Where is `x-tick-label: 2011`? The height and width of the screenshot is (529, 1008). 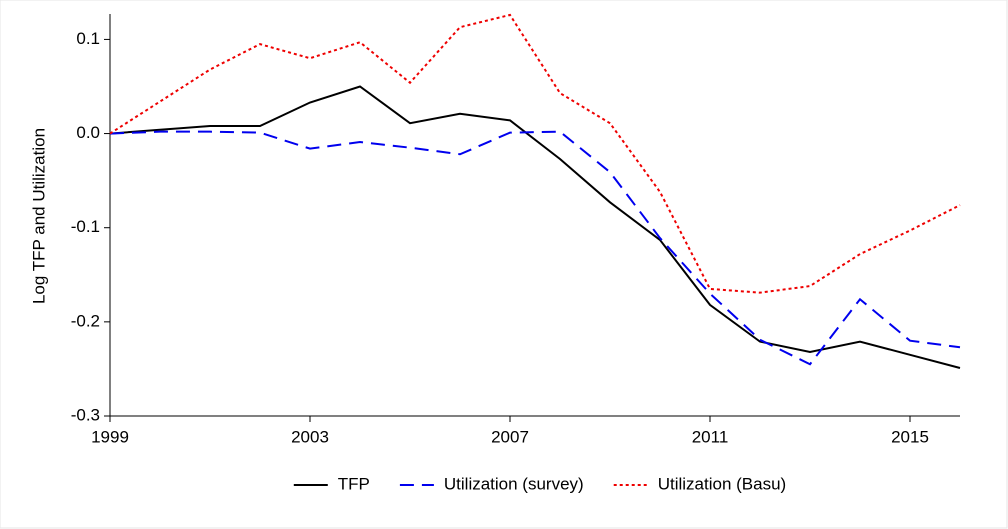 x-tick-label: 2011 is located at coordinates (710, 436).